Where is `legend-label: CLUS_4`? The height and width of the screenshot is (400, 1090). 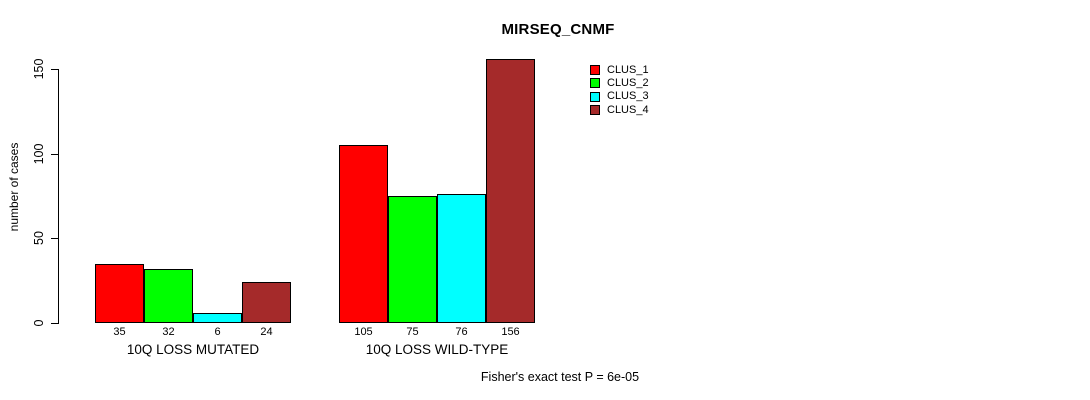 legend-label: CLUS_4 is located at coordinates (628, 109).